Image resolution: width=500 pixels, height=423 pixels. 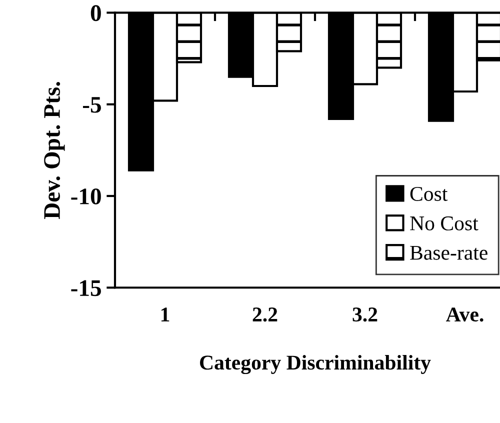 What do you see at coordinates (365, 315) in the screenshot?
I see `x-tick-label: 3.2` at bounding box center [365, 315].